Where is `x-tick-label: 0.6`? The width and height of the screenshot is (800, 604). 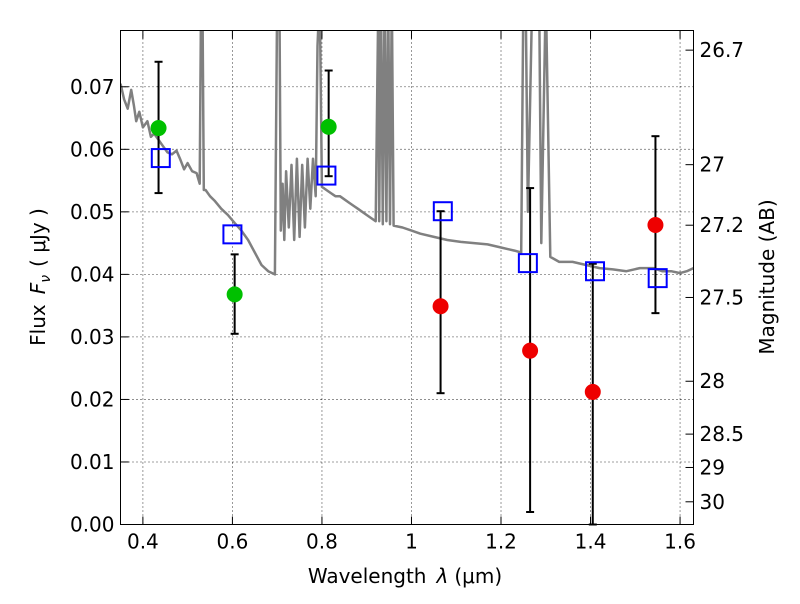
x-tick-label: 0.6 is located at coordinates (233, 542).